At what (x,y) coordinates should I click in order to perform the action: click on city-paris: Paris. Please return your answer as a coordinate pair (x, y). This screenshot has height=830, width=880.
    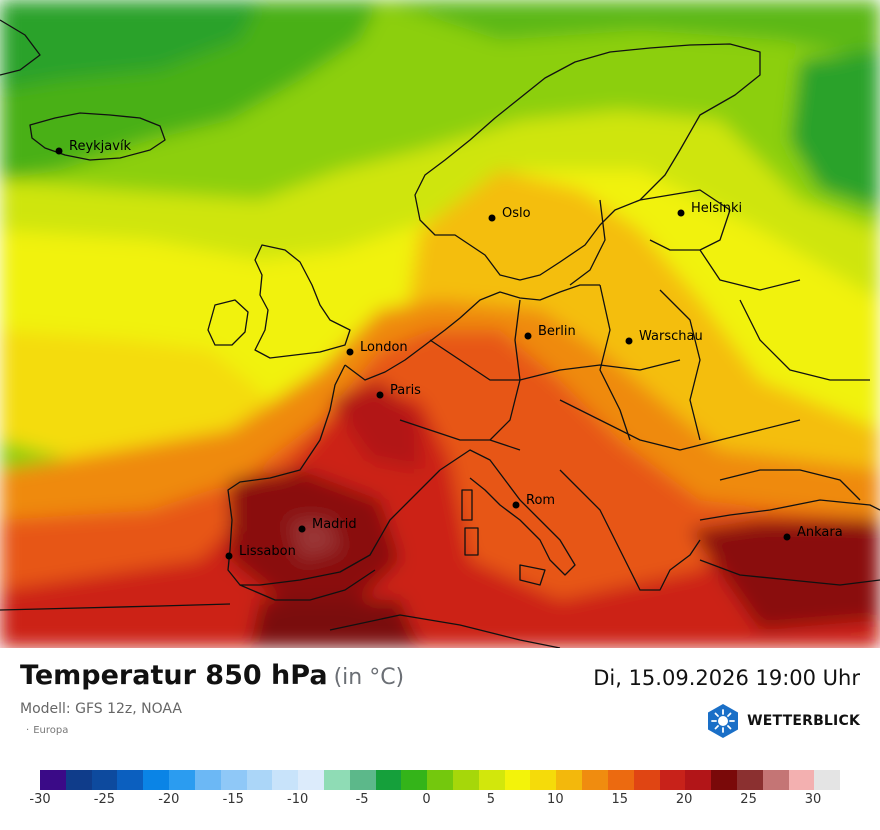
    Looking at the image, I should click on (399, 391).